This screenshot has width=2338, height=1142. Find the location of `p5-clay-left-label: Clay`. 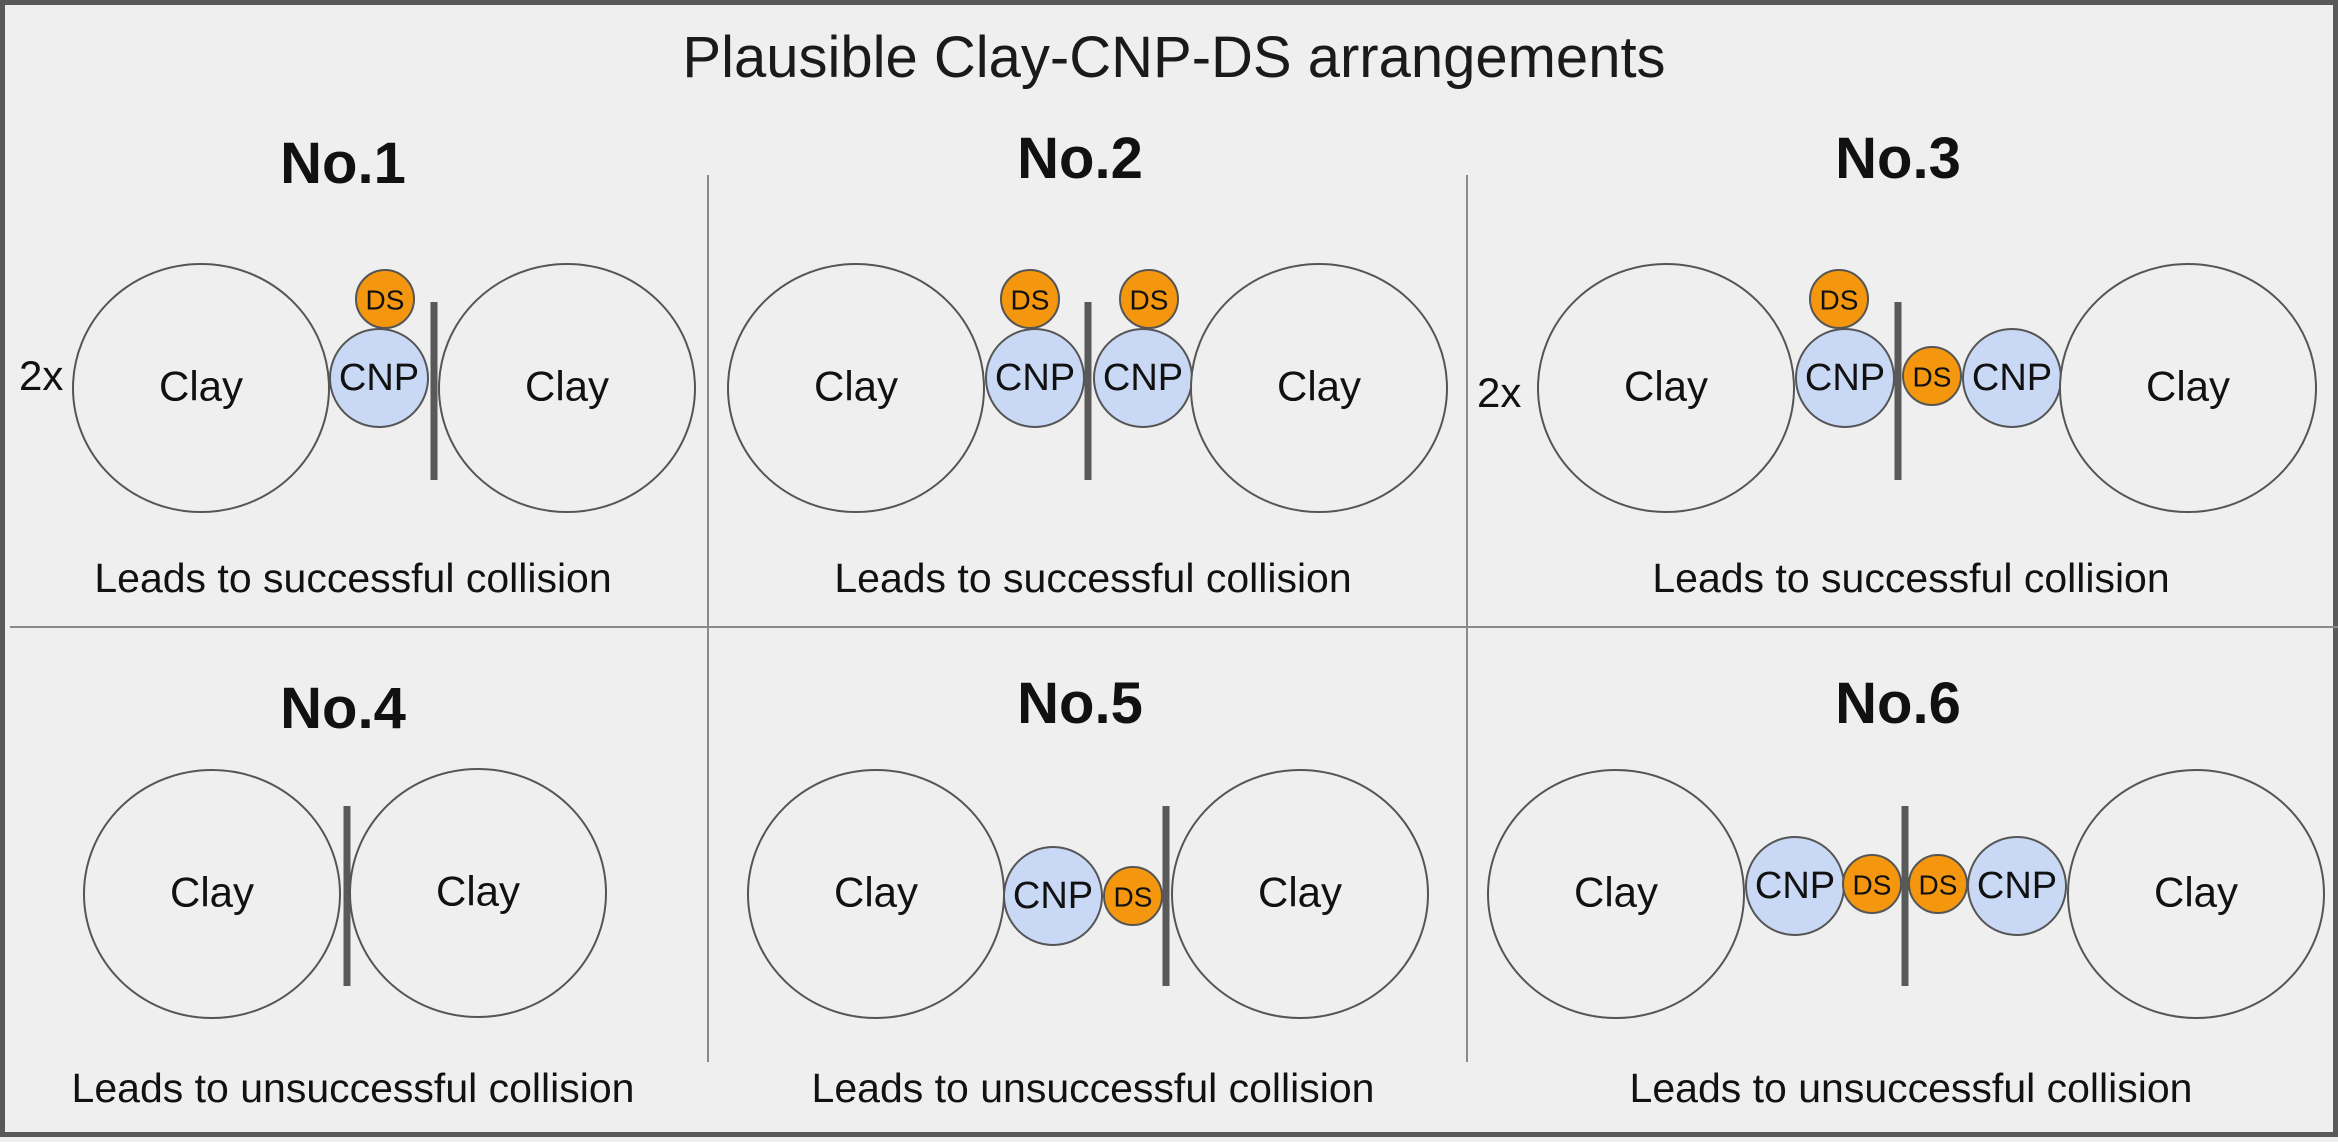

p5-clay-left-label: Clay is located at coordinates (876, 892).